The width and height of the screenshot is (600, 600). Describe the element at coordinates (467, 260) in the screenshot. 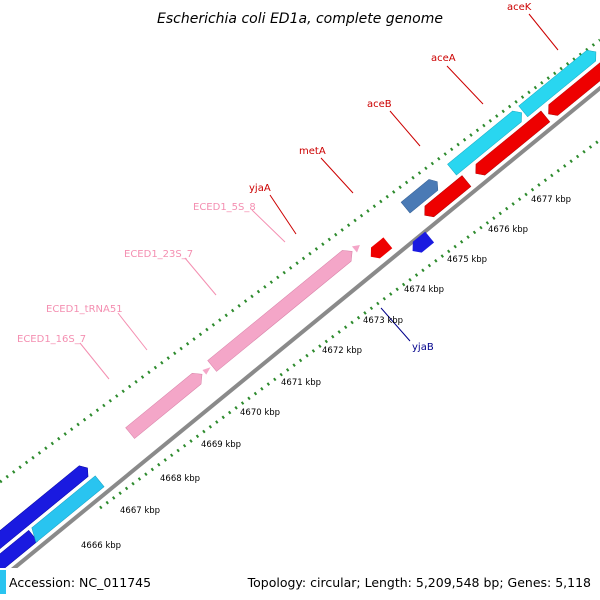

I see `tick-label: 4675 kbp` at that location.